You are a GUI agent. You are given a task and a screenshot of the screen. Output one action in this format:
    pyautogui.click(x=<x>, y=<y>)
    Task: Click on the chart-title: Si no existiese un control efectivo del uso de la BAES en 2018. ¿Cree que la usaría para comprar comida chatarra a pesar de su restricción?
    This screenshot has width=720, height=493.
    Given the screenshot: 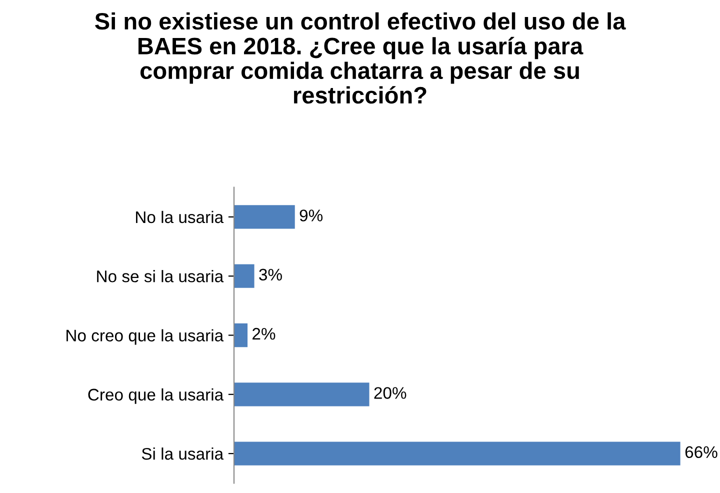 What is the action you would take?
    pyautogui.click(x=360, y=58)
    